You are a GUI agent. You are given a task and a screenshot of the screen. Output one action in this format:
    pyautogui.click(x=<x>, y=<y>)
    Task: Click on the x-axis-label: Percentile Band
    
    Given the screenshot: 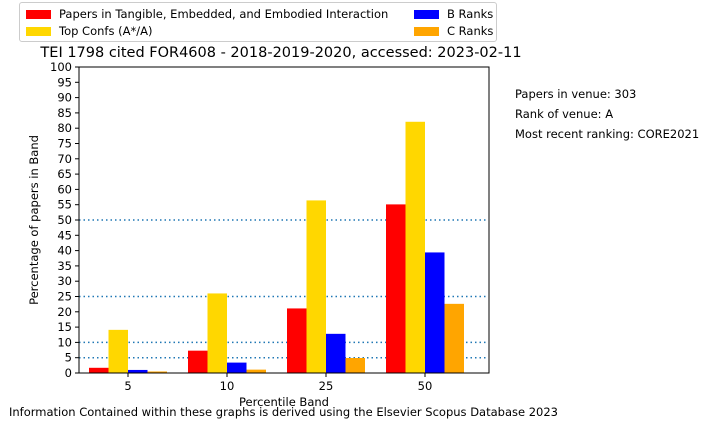 What is the action you would take?
    pyautogui.click(x=284, y=402)
    